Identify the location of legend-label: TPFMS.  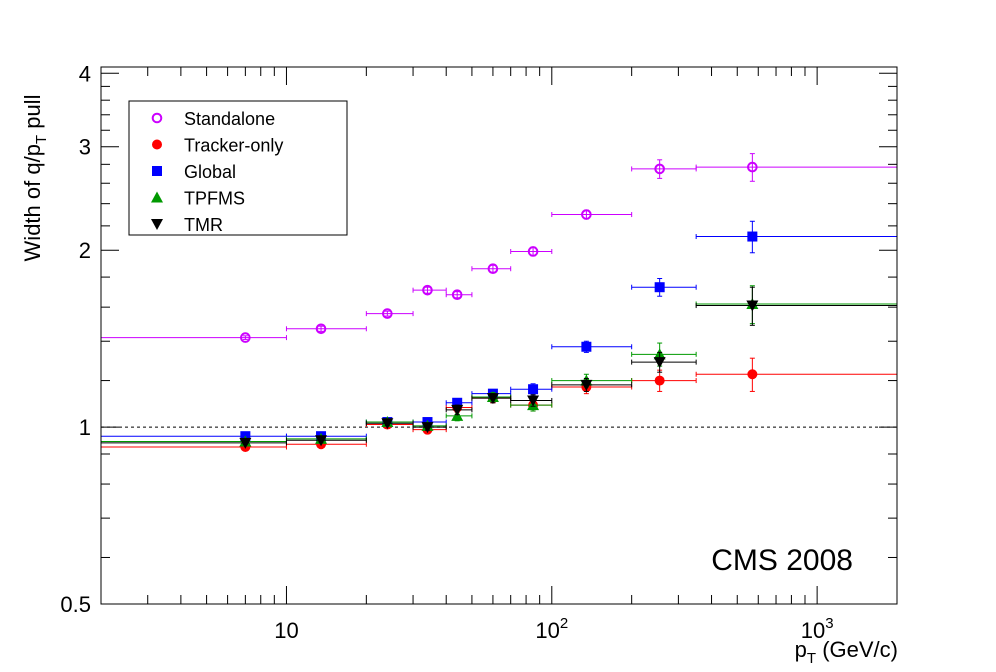
(214, 199).